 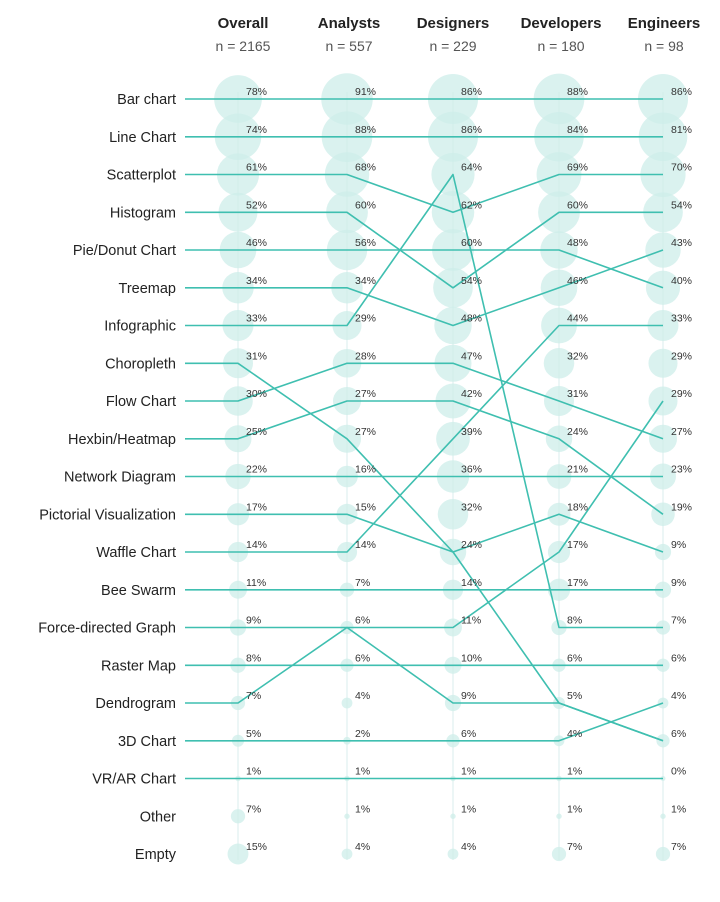 What do you see at coordinates (468, 696) in the screenshot?
I see `pct-label-c2-r16: 9%` at bounding box center [468, 696].